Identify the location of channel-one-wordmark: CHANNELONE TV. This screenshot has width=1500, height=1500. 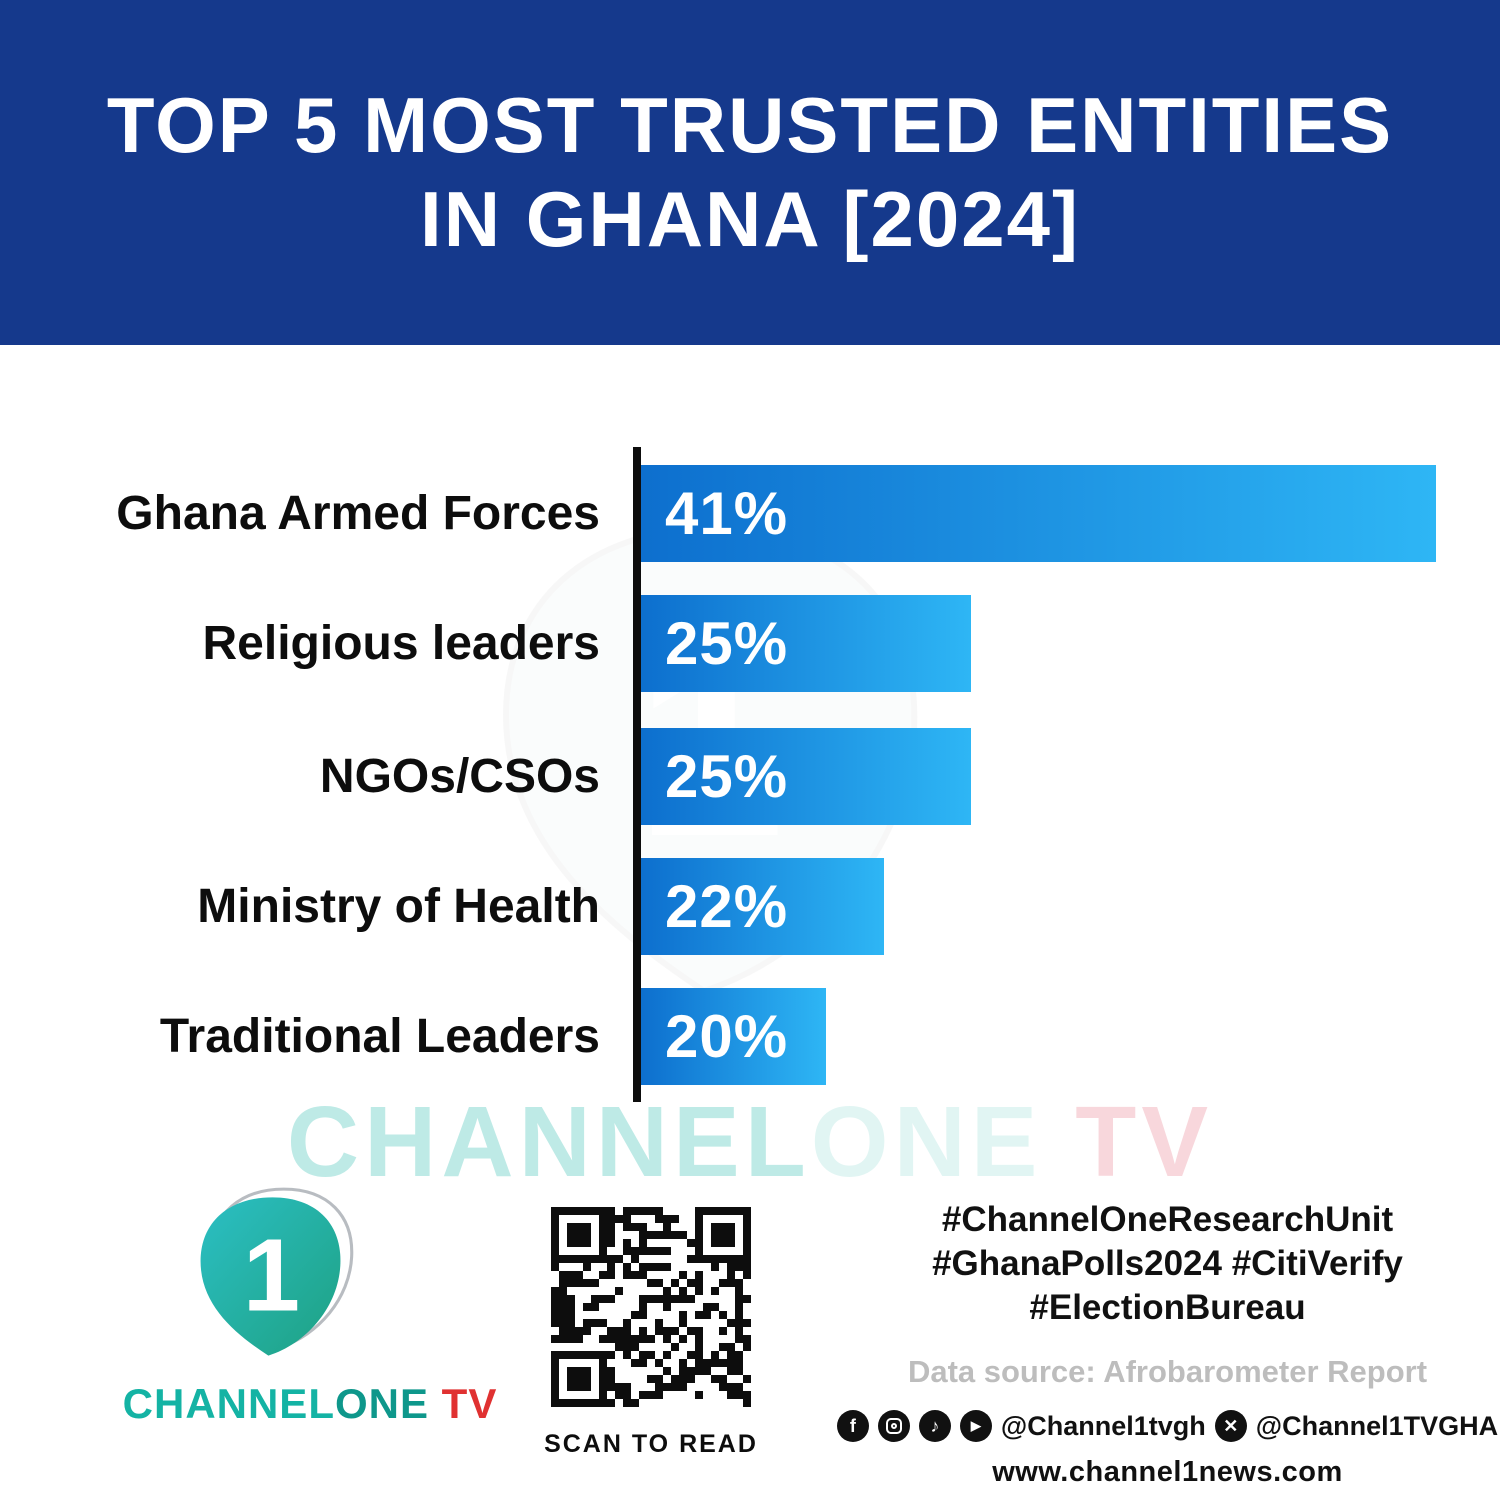
(310, 1404).